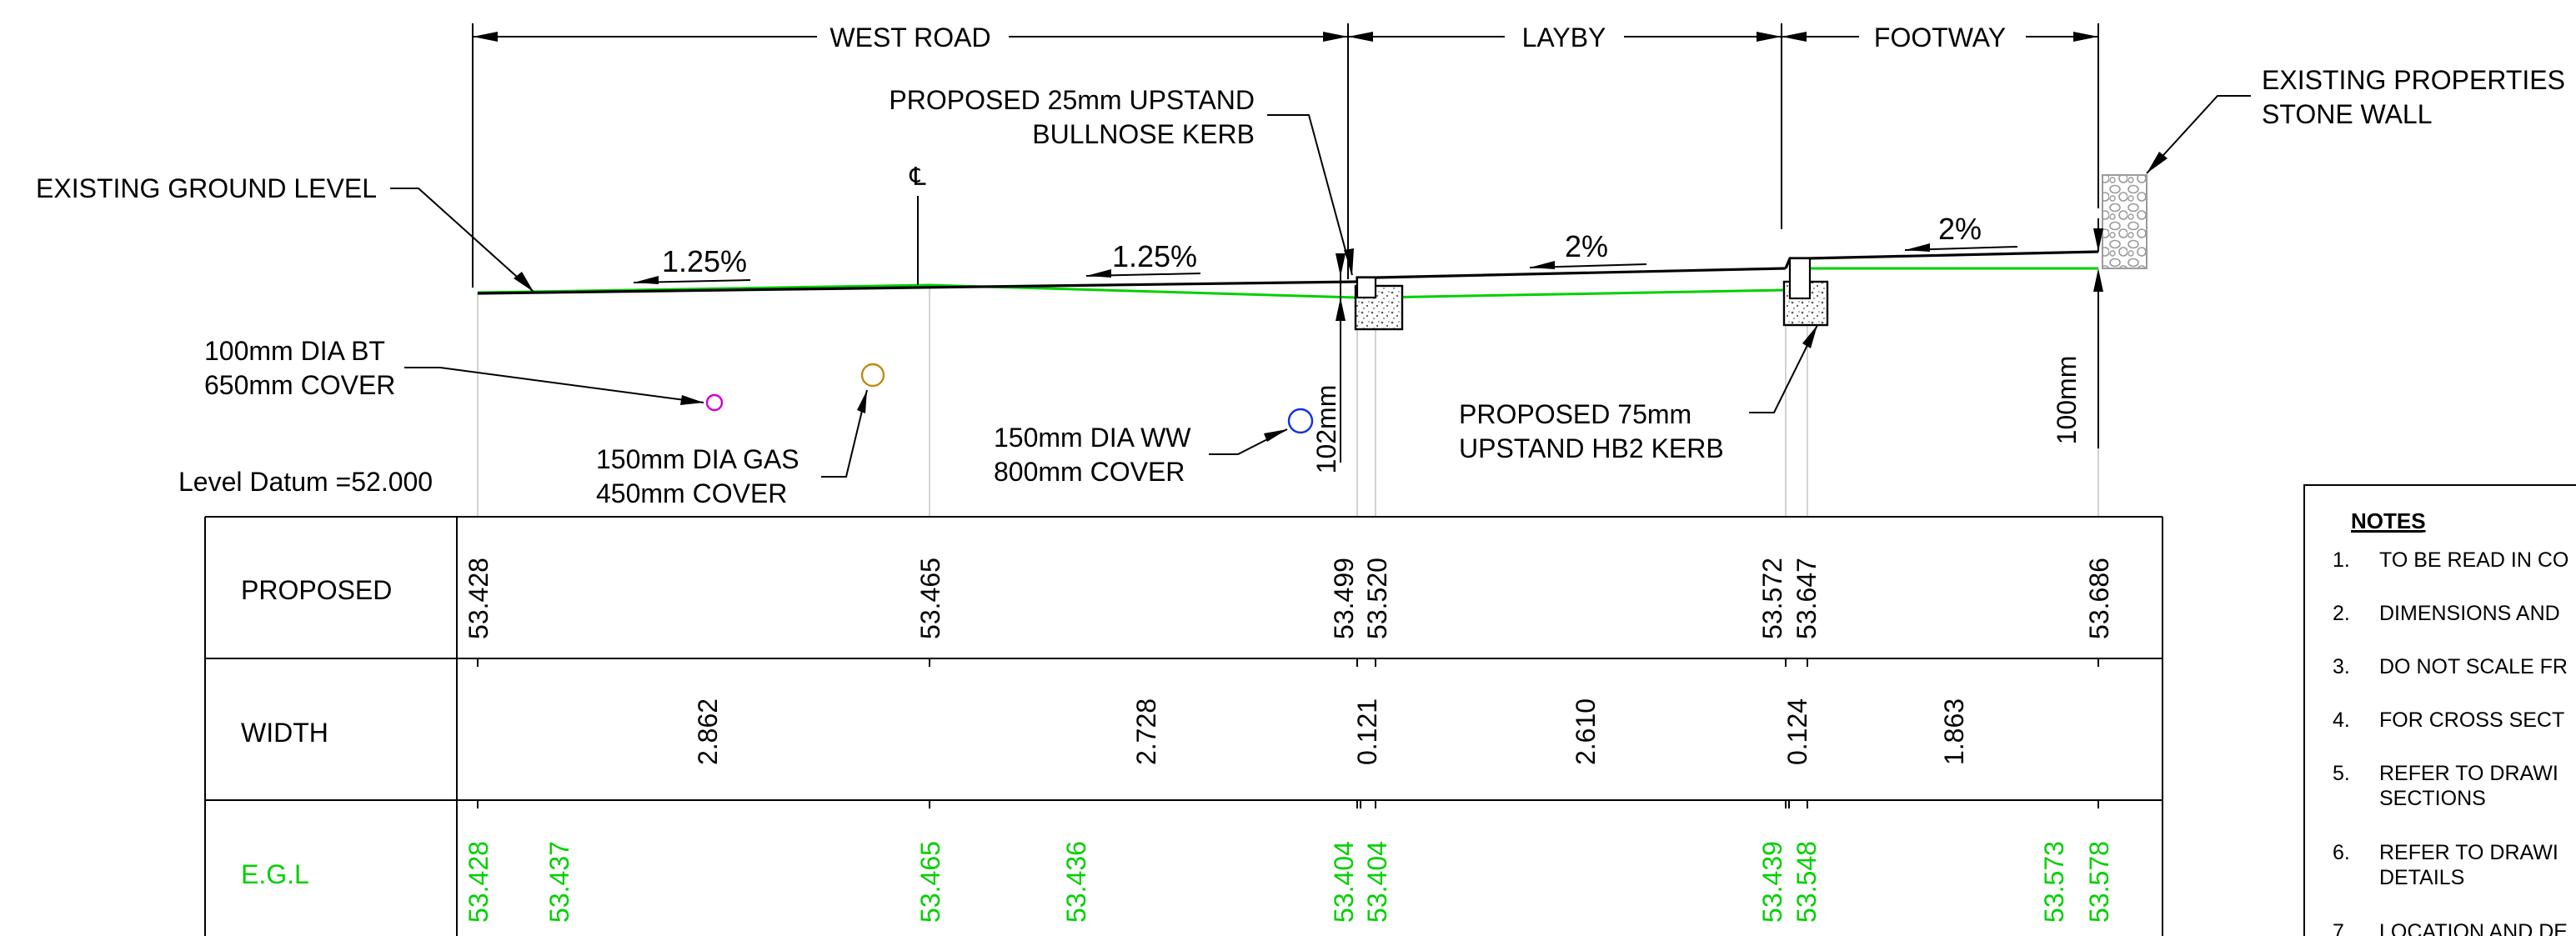  Describe the element at coordinates (1328, 363) in the screenshot. I see `upstand-102-dim: 102mm` at that location.